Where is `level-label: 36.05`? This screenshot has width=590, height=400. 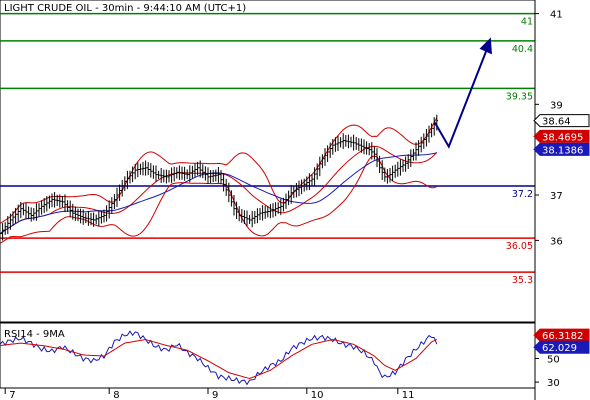 level-label: 36.05 is located at coordinates (519, 246).